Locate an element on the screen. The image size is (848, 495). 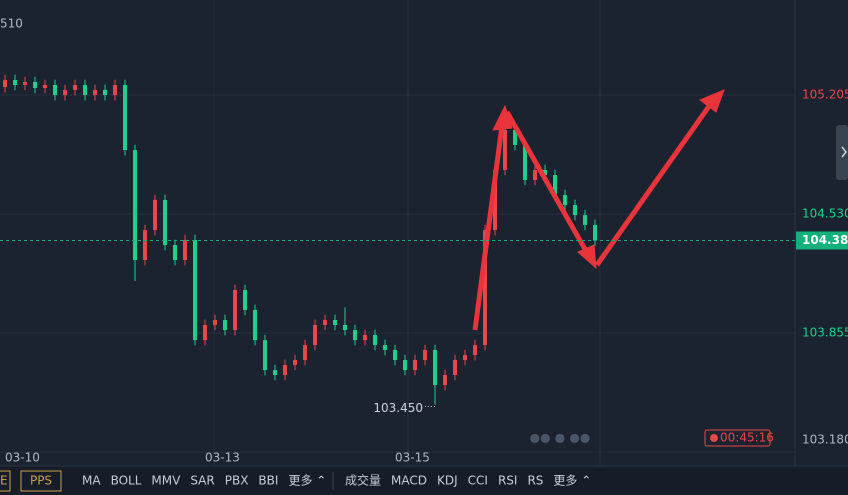
x-tick-label: 03-13 is located at coordinates (222, 458).